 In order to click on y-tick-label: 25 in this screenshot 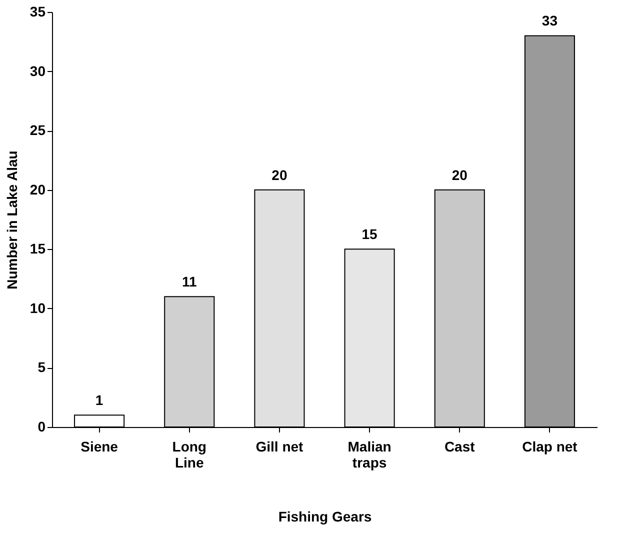, I will do `click(38, 130)`.